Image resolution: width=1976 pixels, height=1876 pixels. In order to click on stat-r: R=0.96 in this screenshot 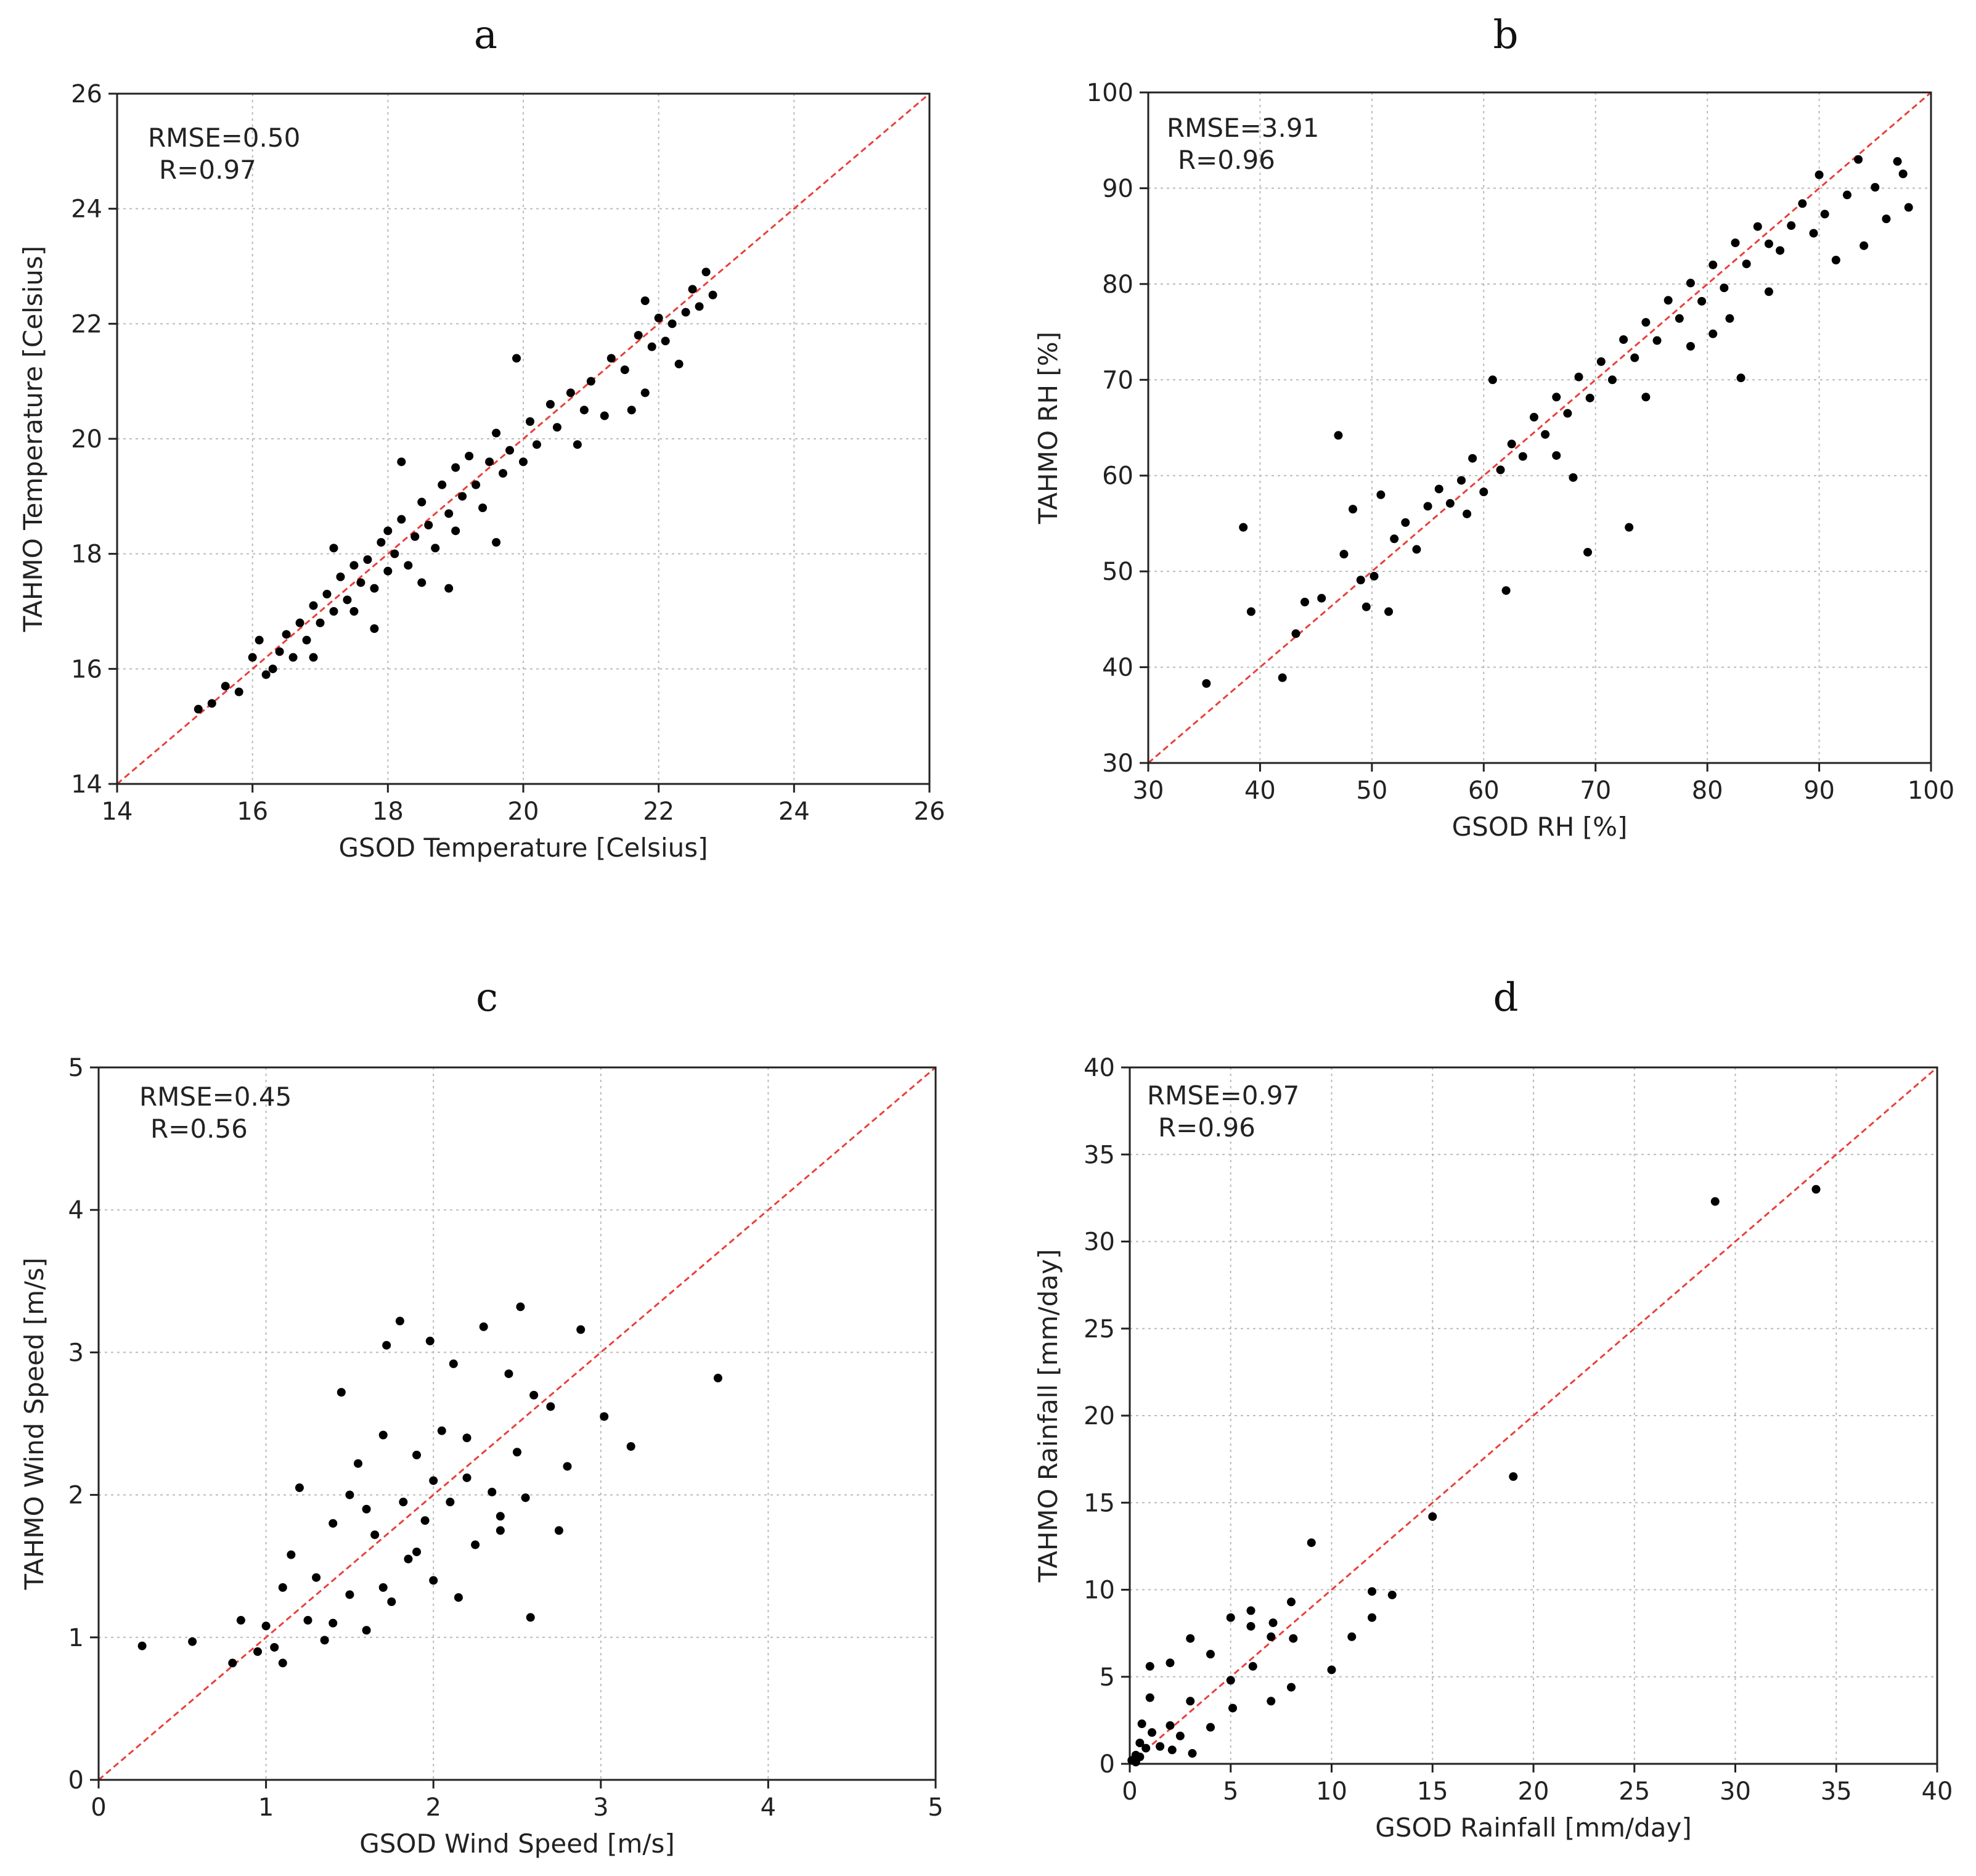, I will do `click(1206, 1127)`.